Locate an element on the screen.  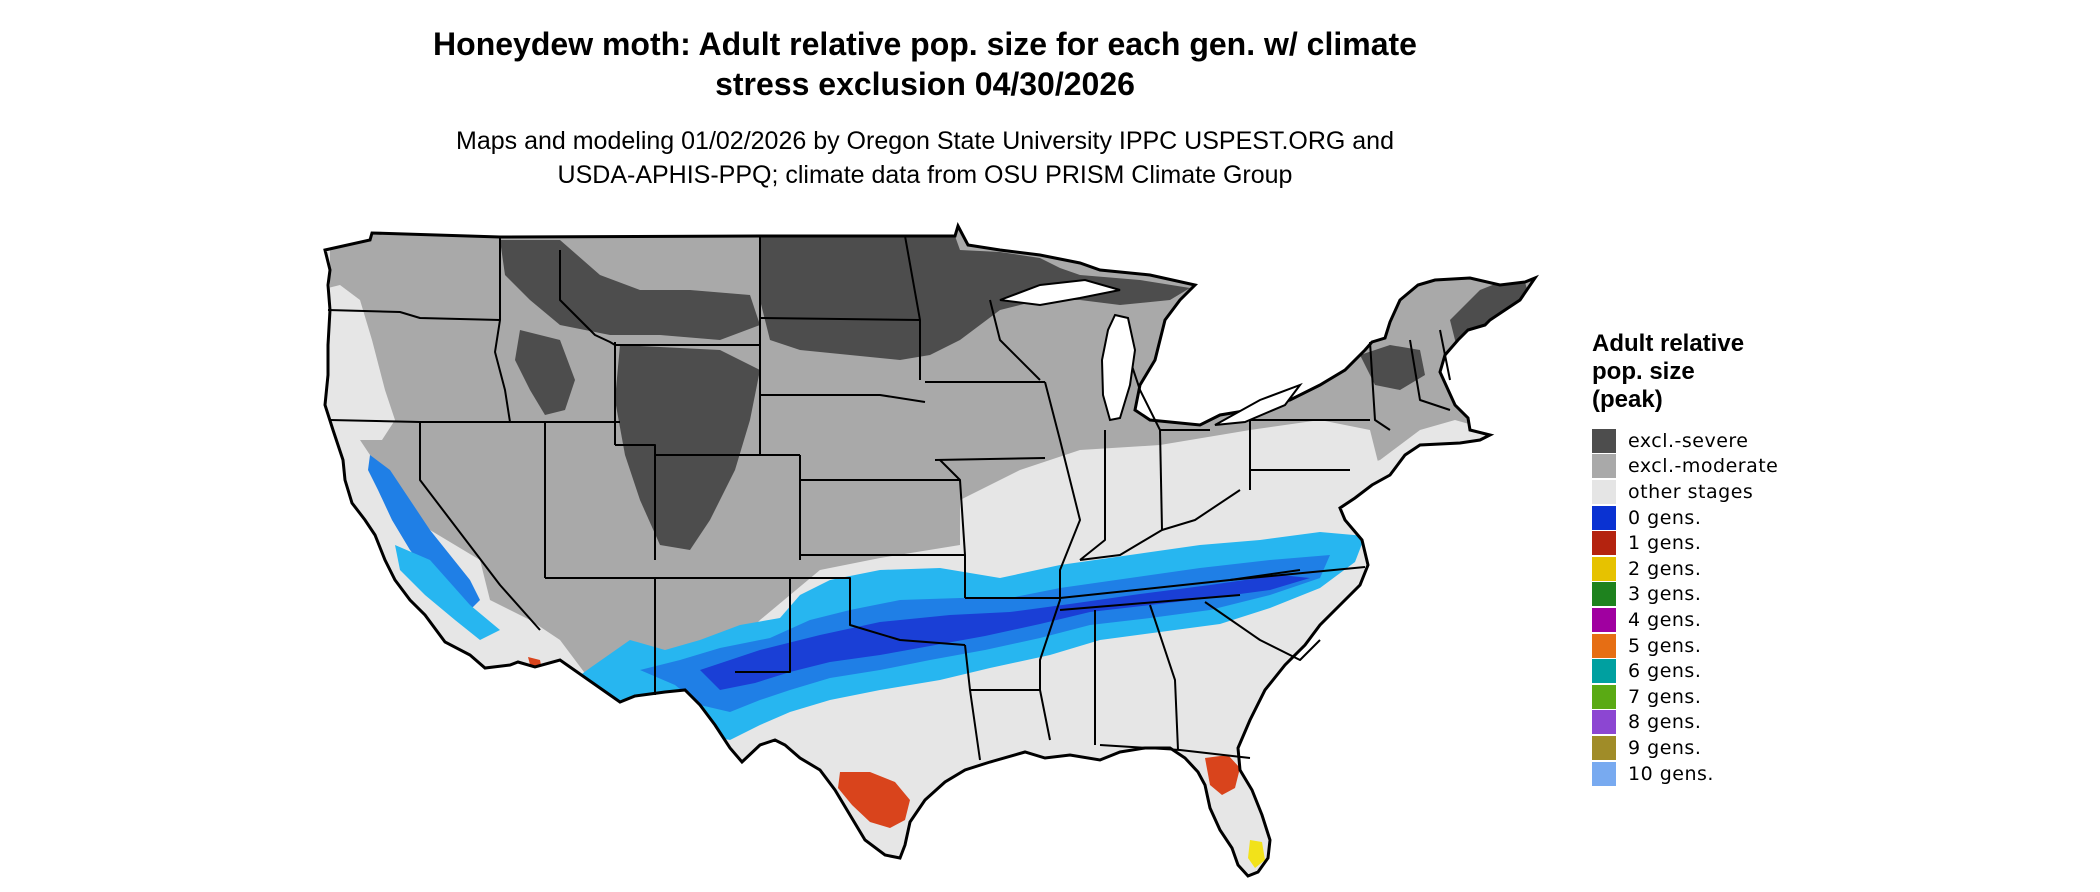
border-washington-oregon is located at coordinates (414, 315).